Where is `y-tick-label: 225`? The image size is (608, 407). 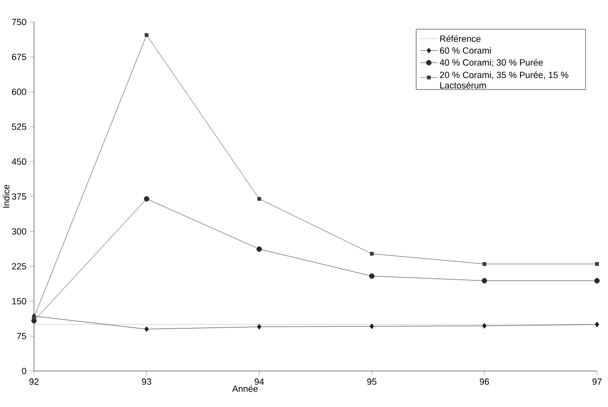
y-tick-label: 225 is located at coordinates (19, 266).